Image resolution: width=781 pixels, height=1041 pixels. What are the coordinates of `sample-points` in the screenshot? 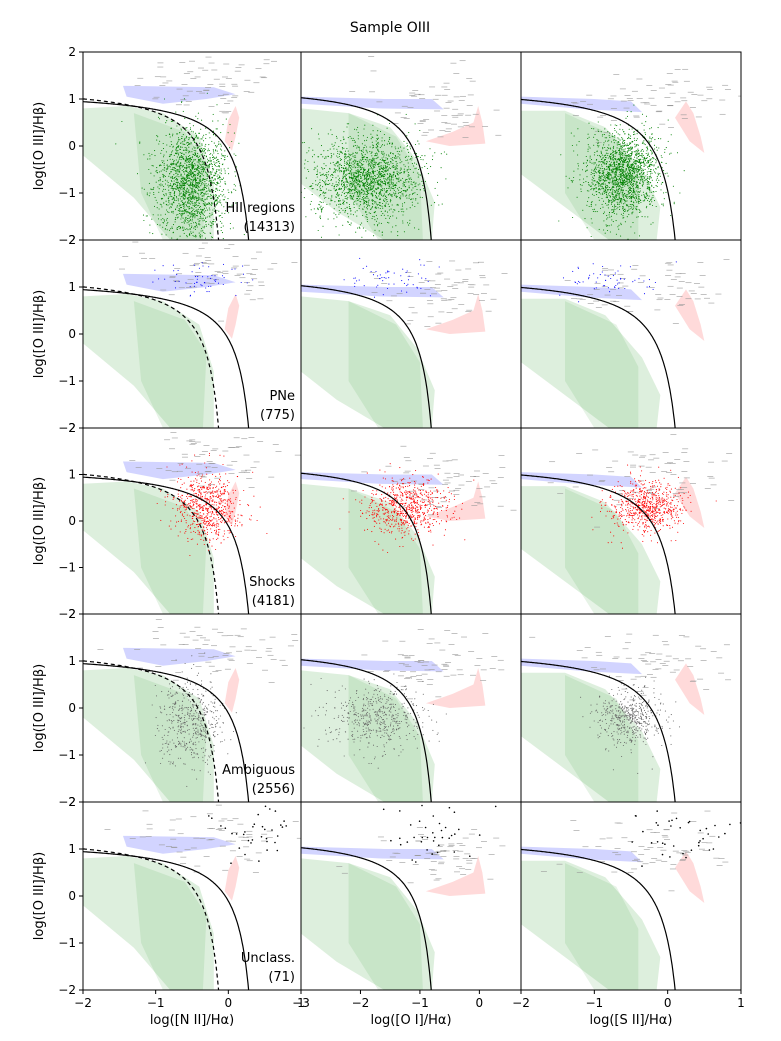 It's located at (621, 172).